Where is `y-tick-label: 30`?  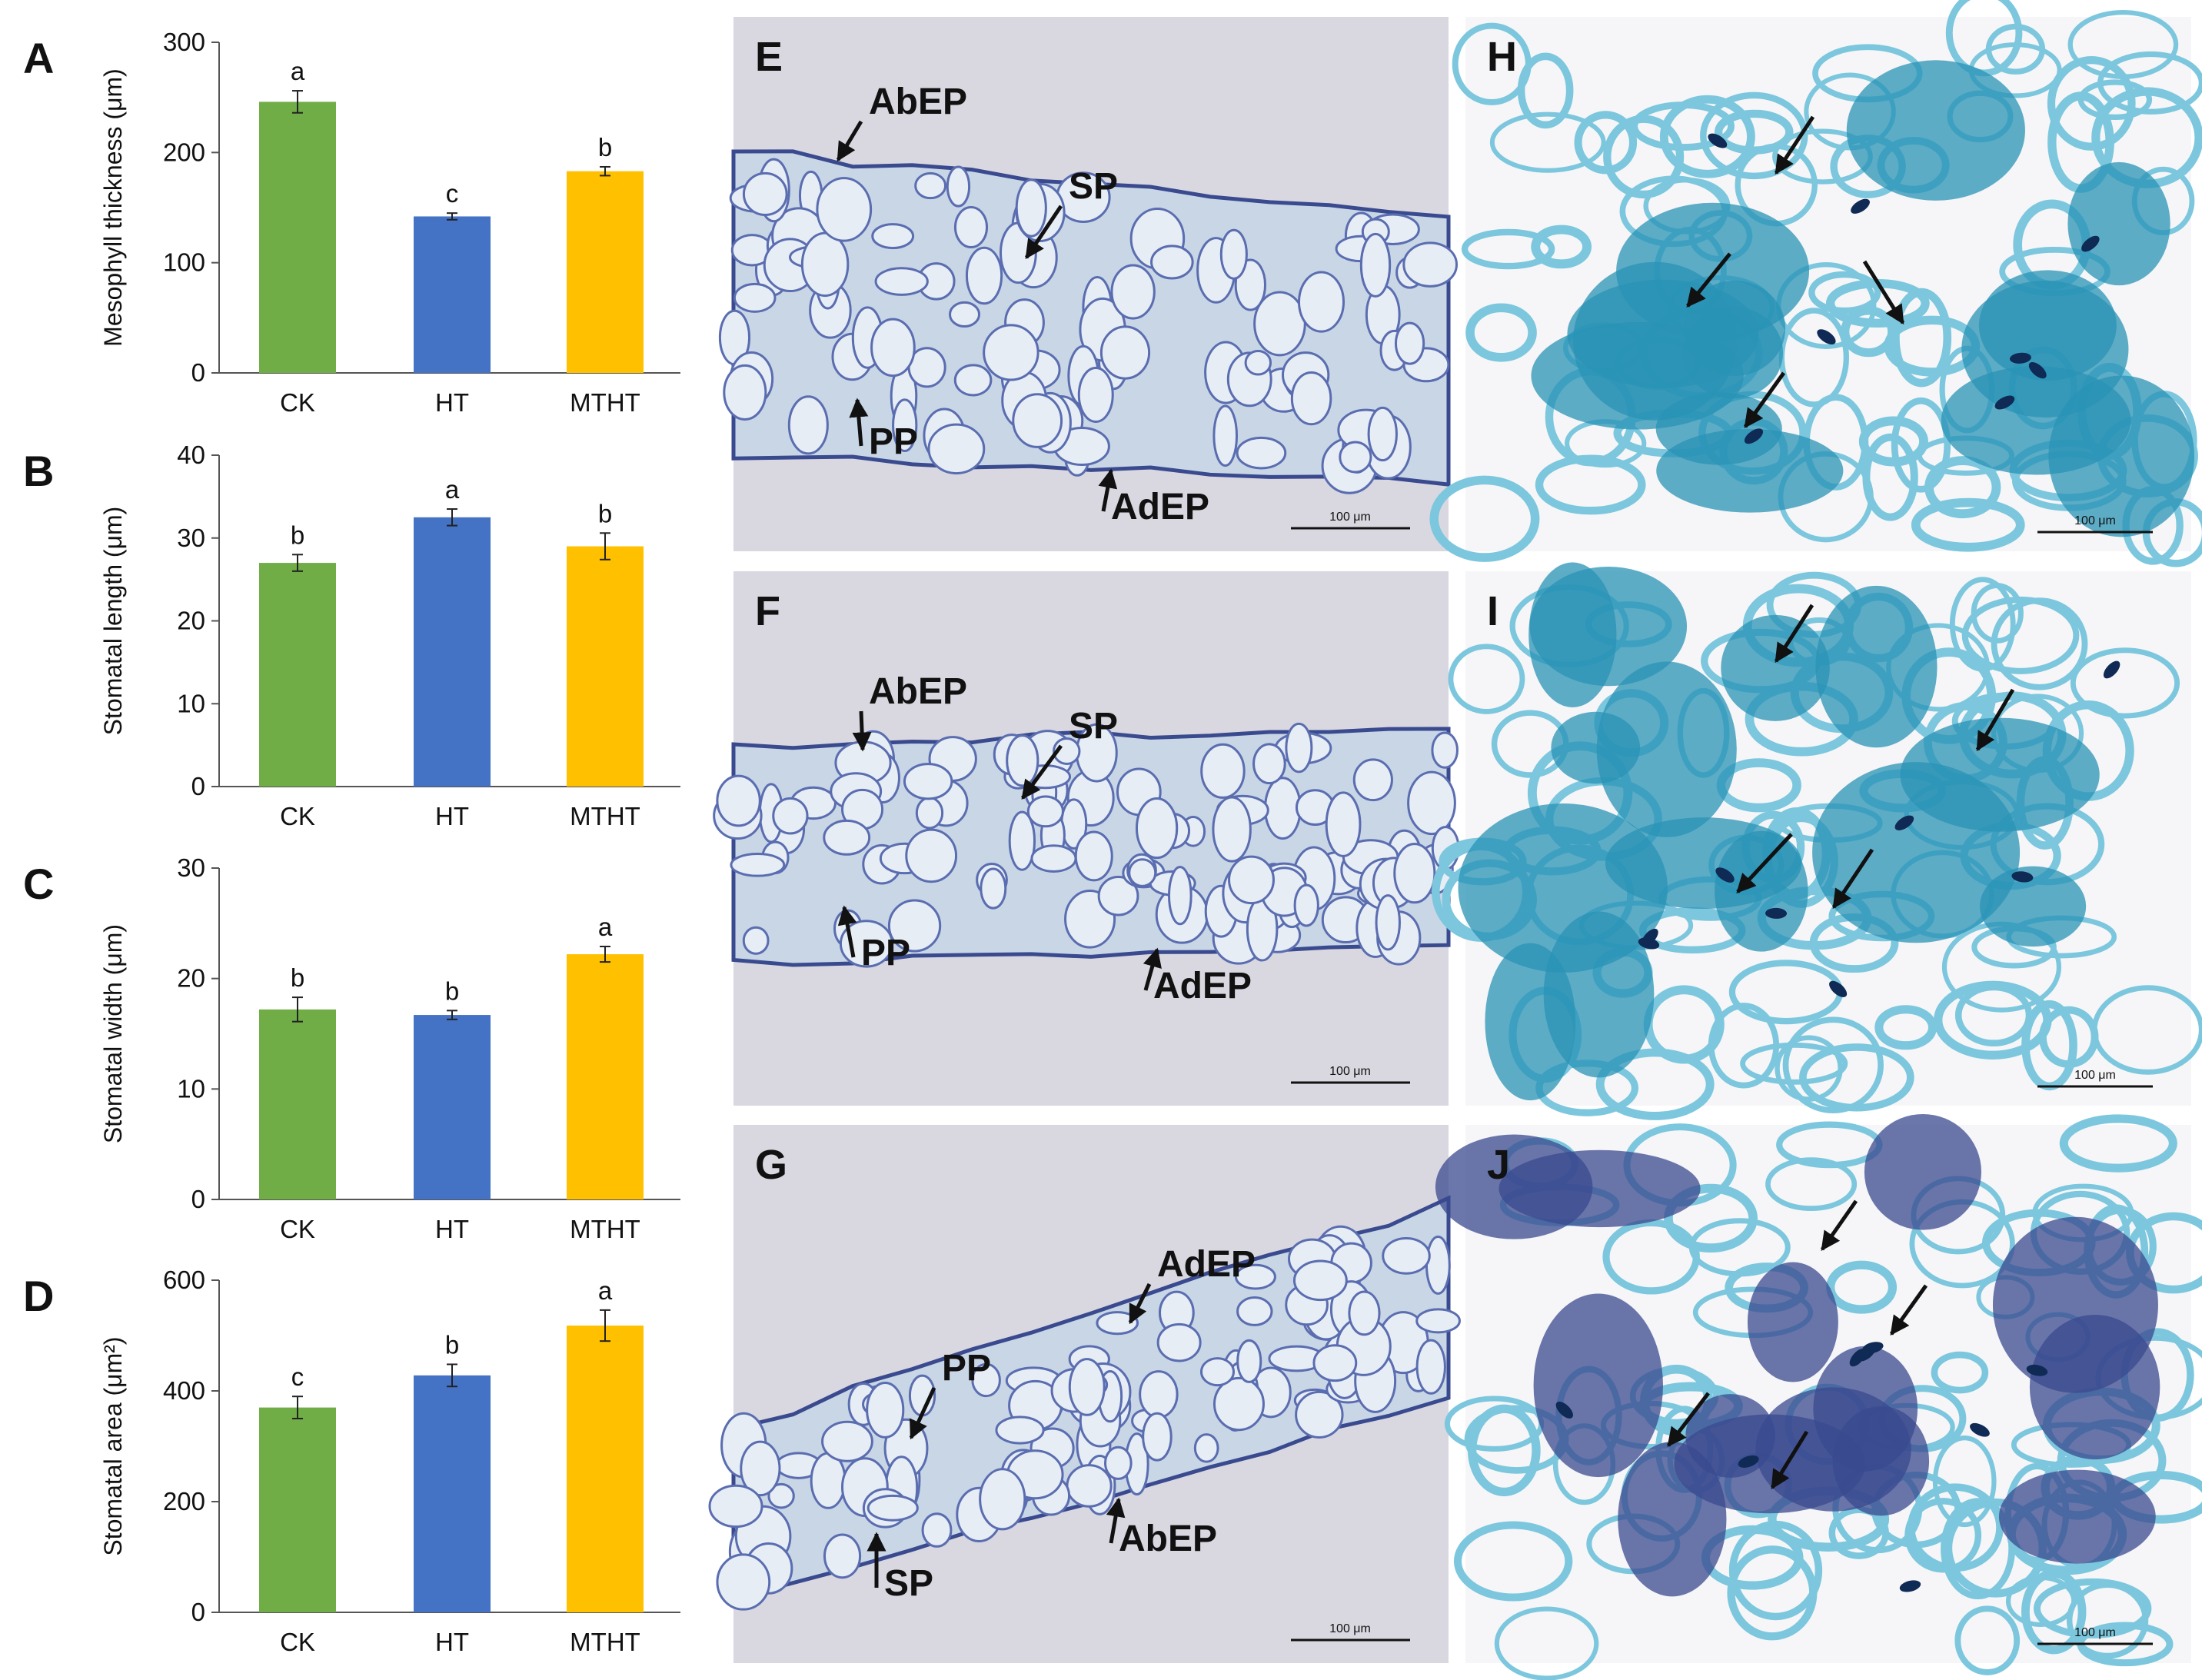 y-tick-label: 30 is located at coordinates (191, 538).